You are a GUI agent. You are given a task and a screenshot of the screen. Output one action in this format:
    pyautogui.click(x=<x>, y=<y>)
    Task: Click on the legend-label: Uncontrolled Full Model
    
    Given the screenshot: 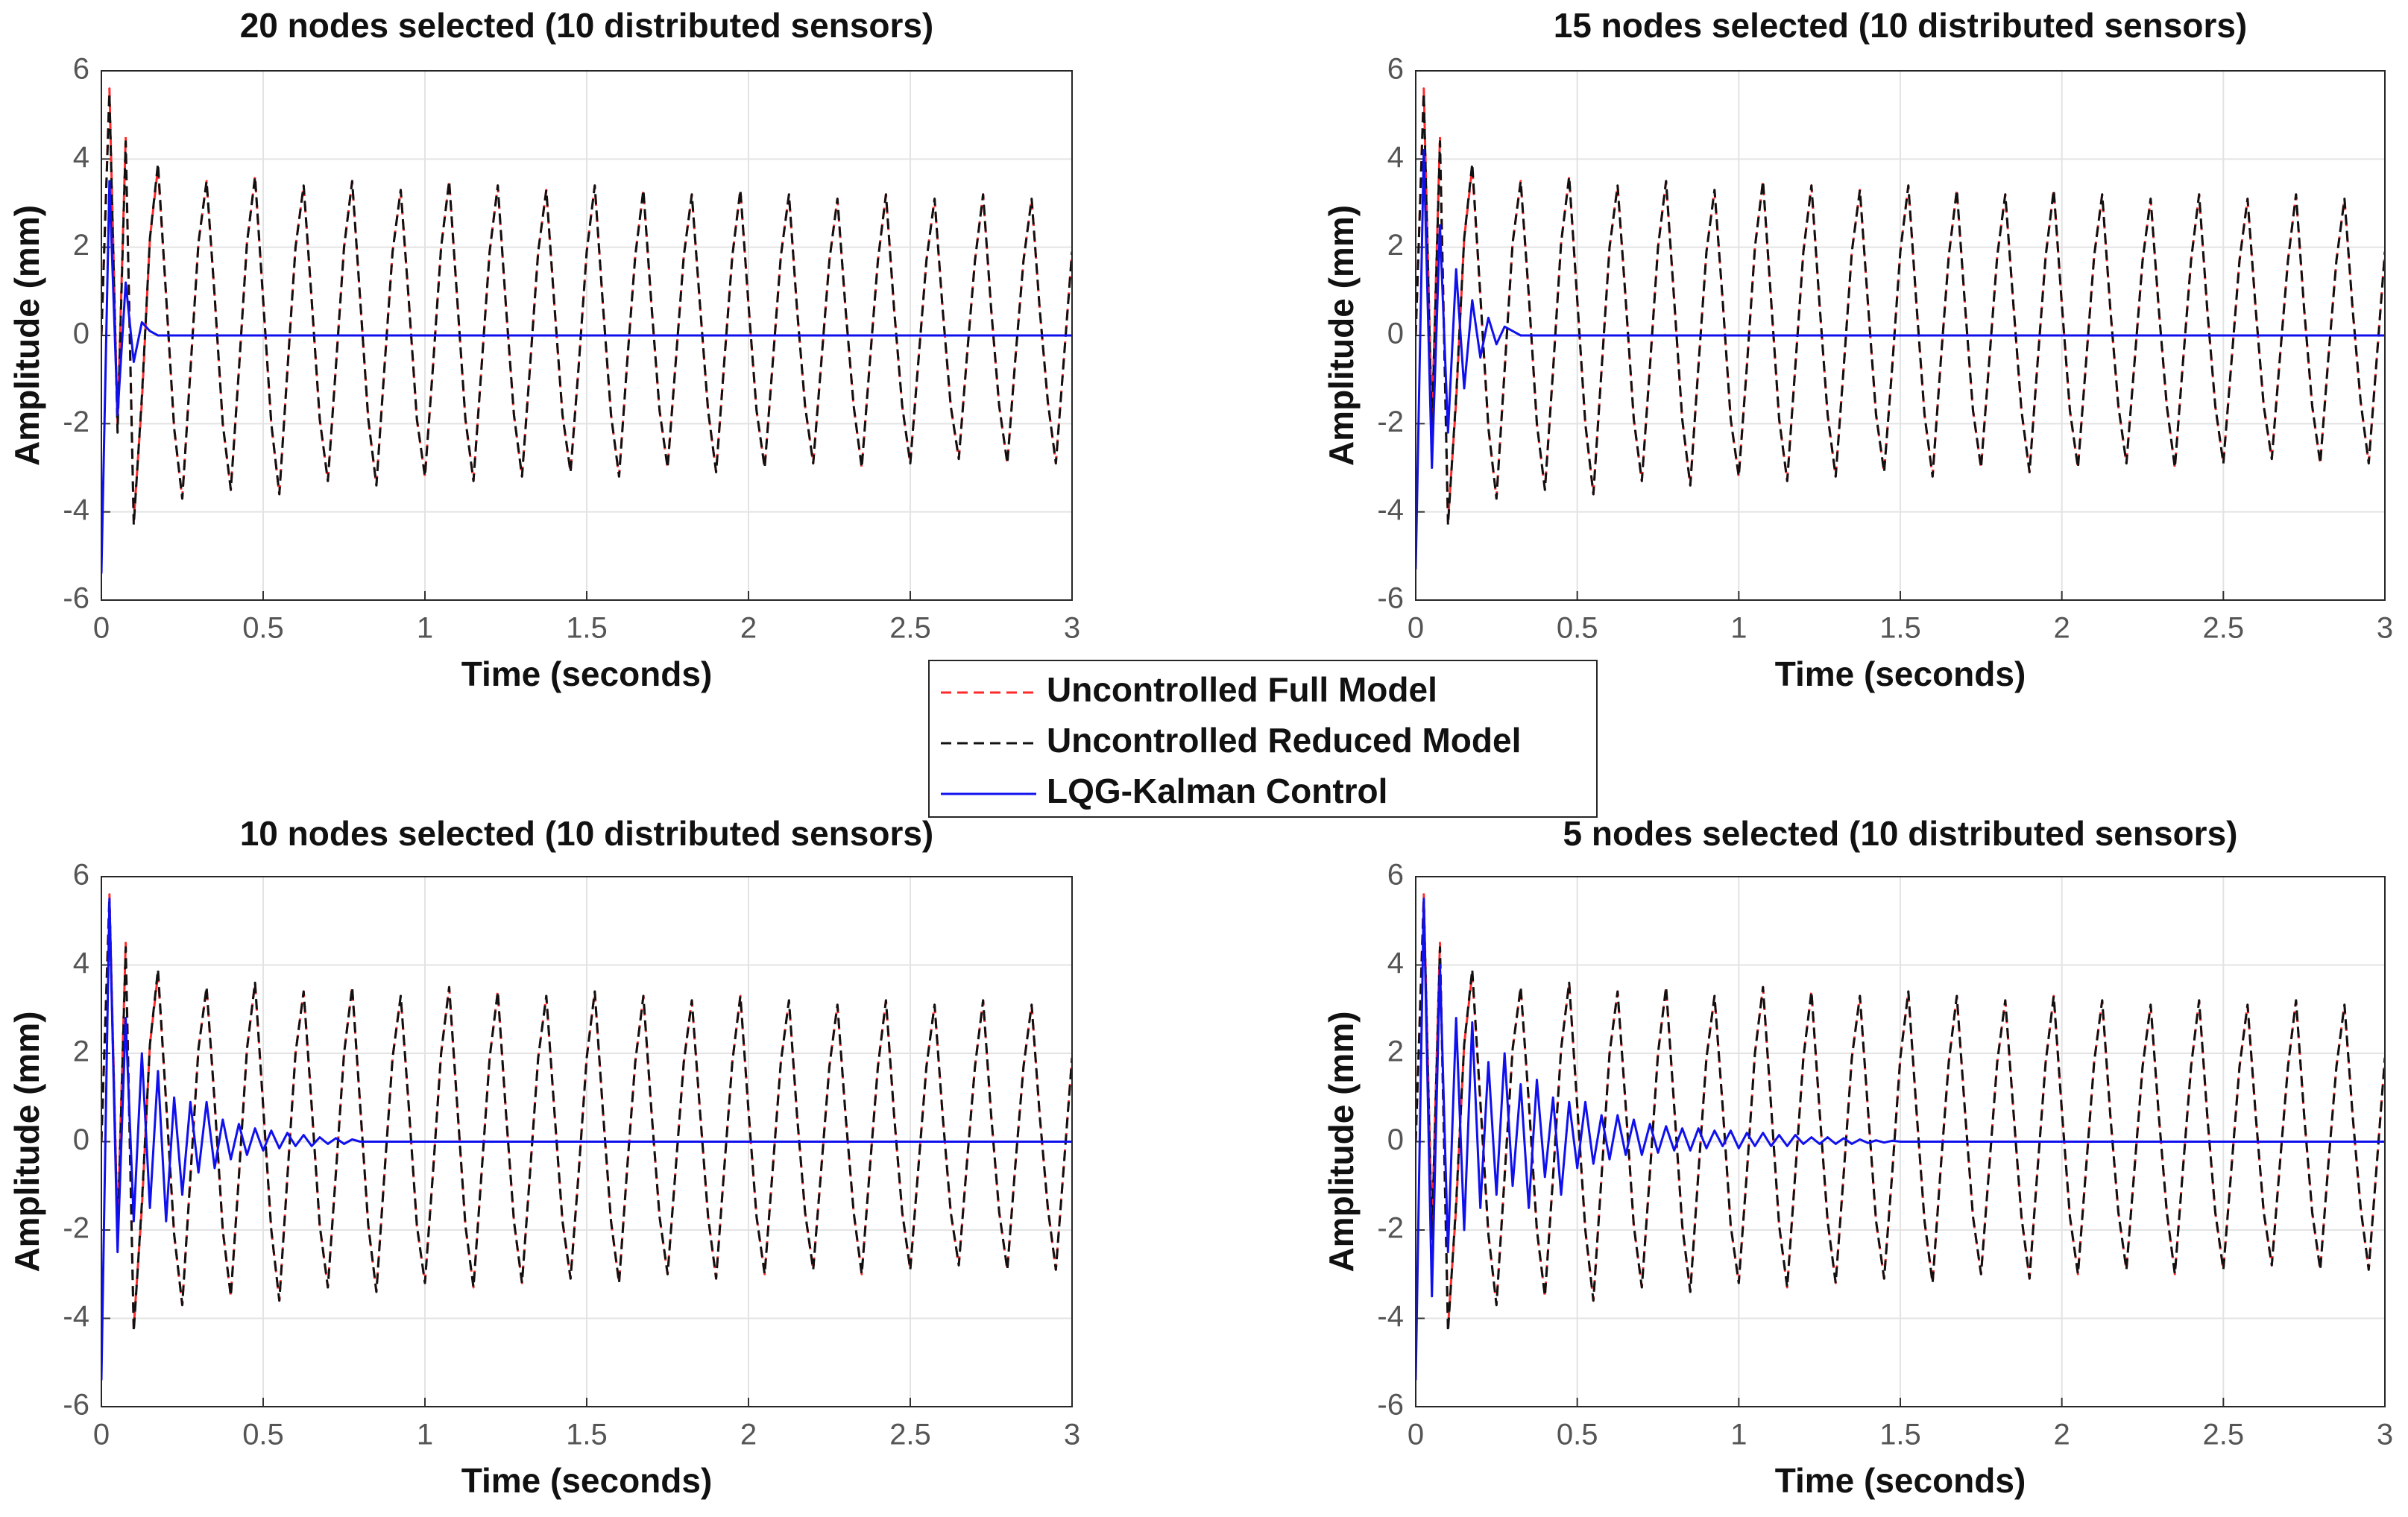 What is the action you would take?
    pyautogui.click(x=1242, y=690)
    